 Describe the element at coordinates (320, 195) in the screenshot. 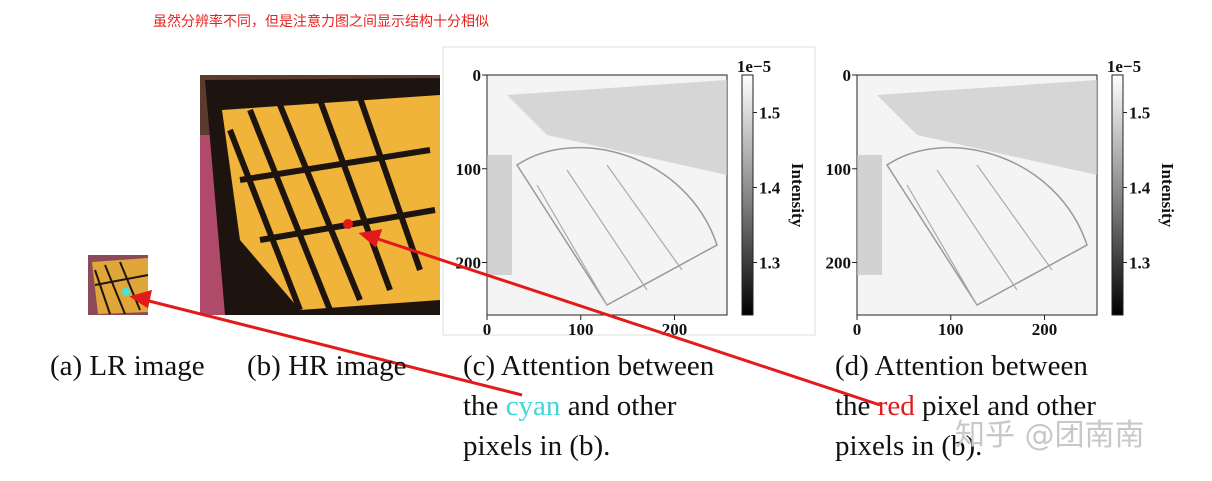

I see `hr-image` at that location.